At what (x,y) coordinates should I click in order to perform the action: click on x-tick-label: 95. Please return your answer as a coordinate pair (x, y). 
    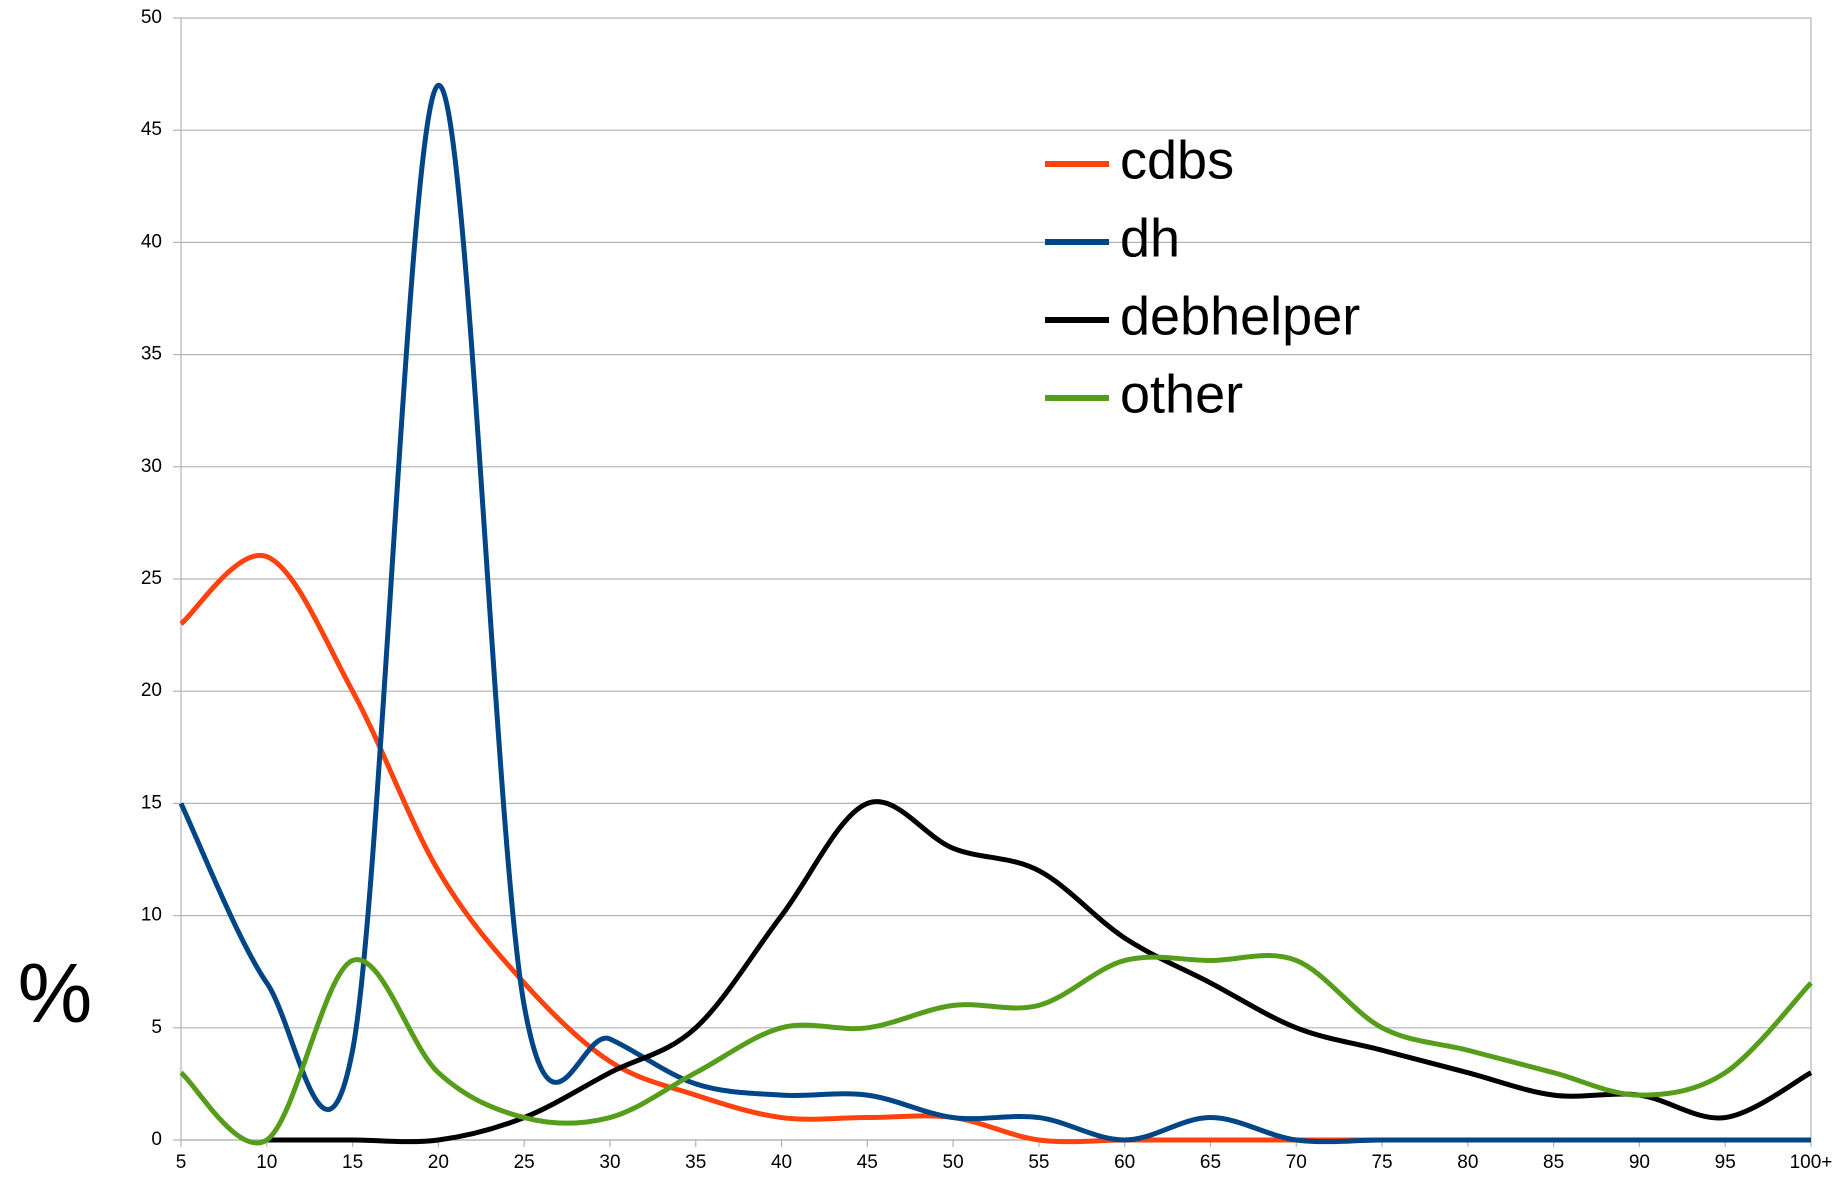
    Looking at the image, I should click on (1725, 1162).